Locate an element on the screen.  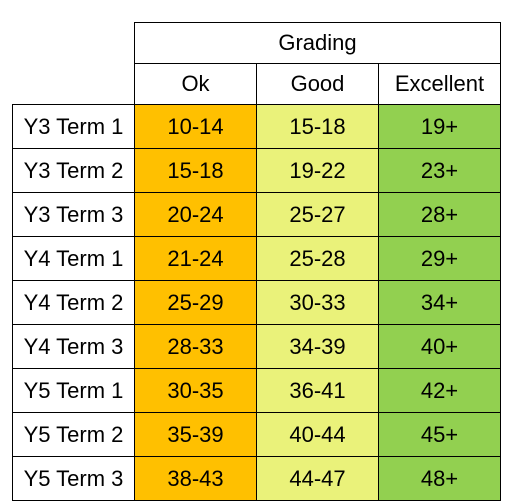
cell-ok: 20-24 is located at coordinates (195, 214).